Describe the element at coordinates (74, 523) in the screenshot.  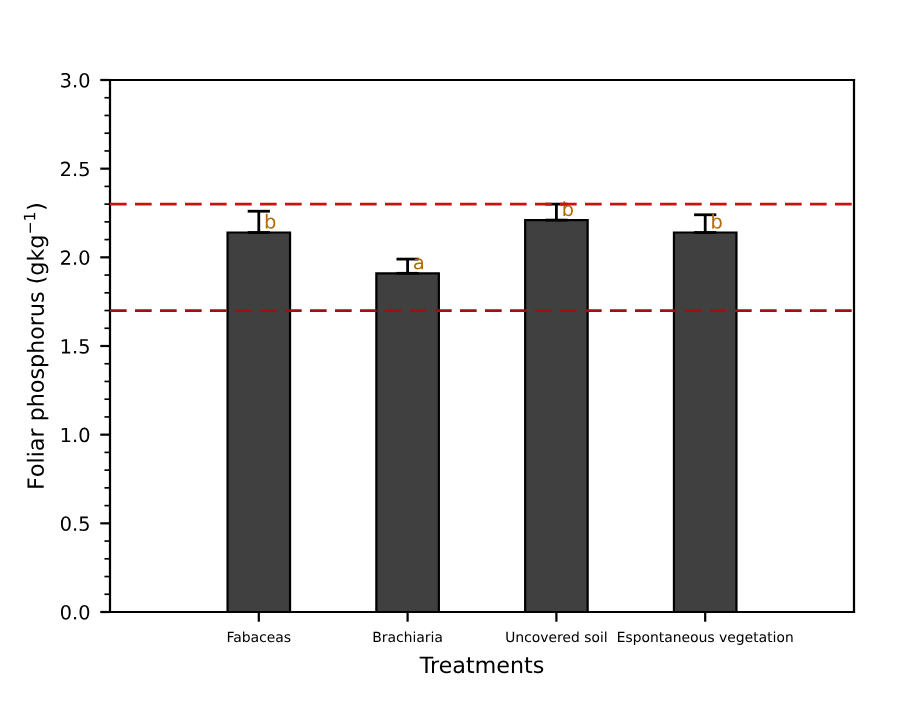
I see `y-tick-label: 0.5` at that location.